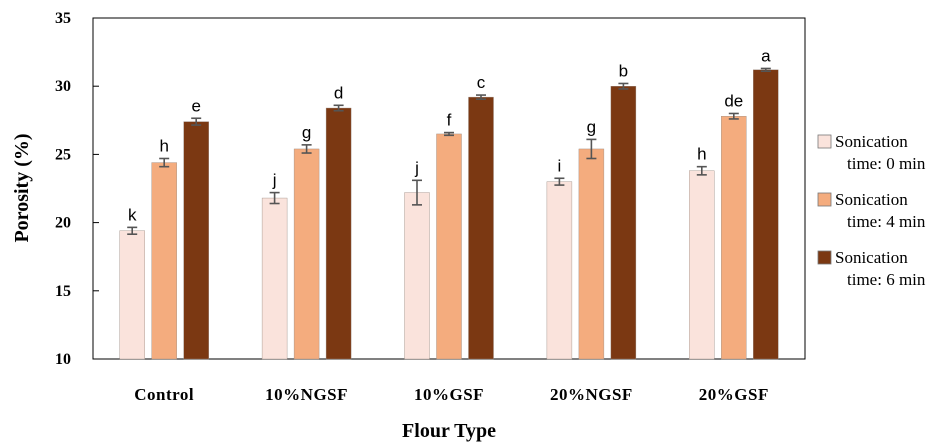 The image size is (947, 444). What do you see at coordinates (623, 70) in the screenshot?
I see `significance-label: b` at bounding box center [623, 70].